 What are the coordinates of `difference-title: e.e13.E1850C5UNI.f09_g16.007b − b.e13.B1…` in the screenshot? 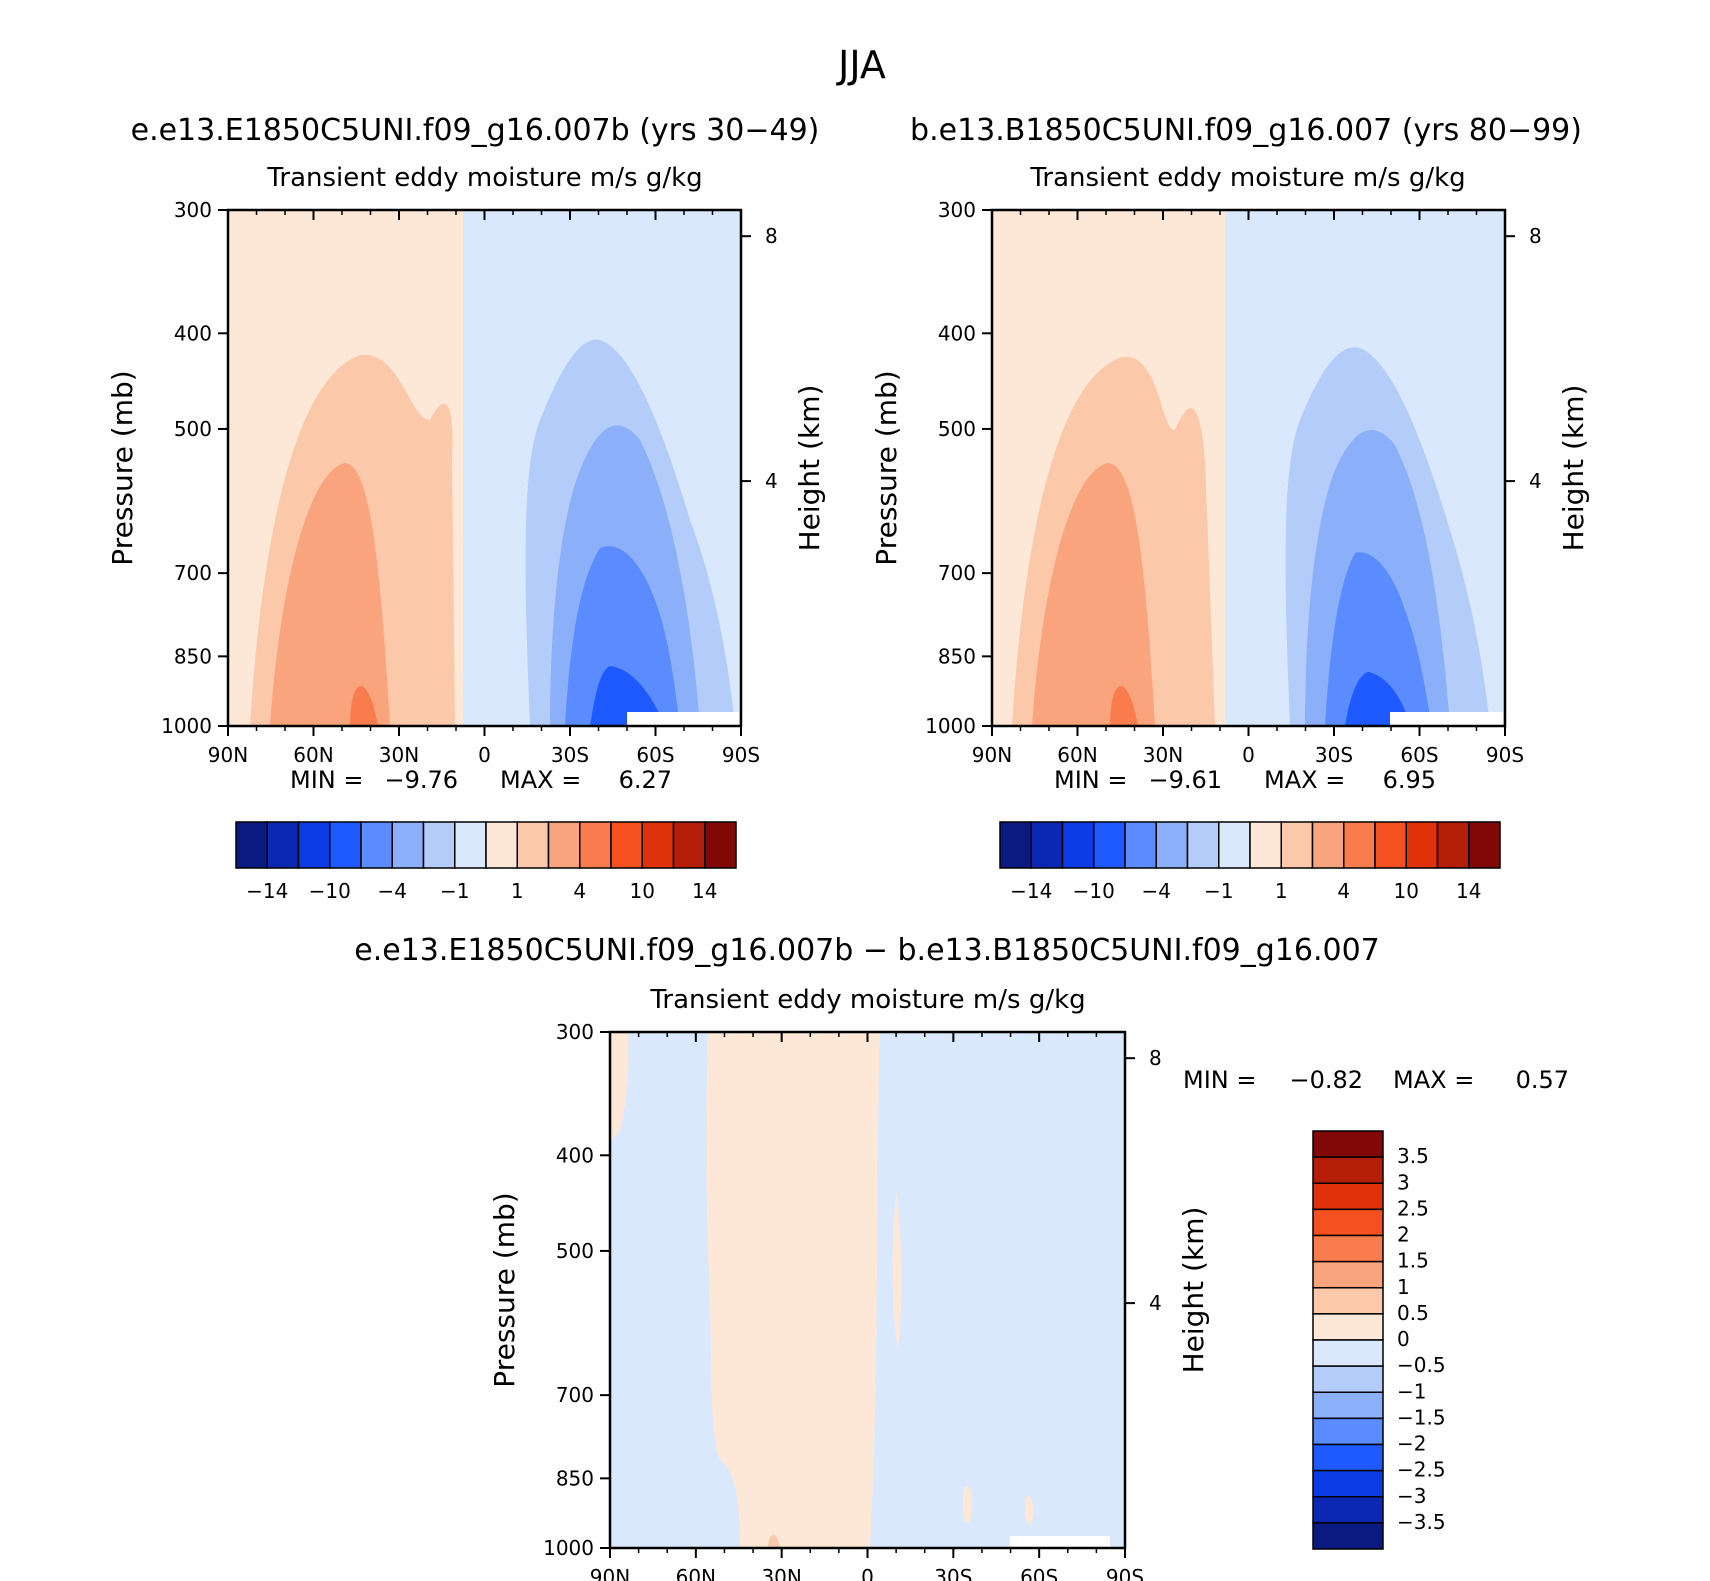 It's located at (867, 950).